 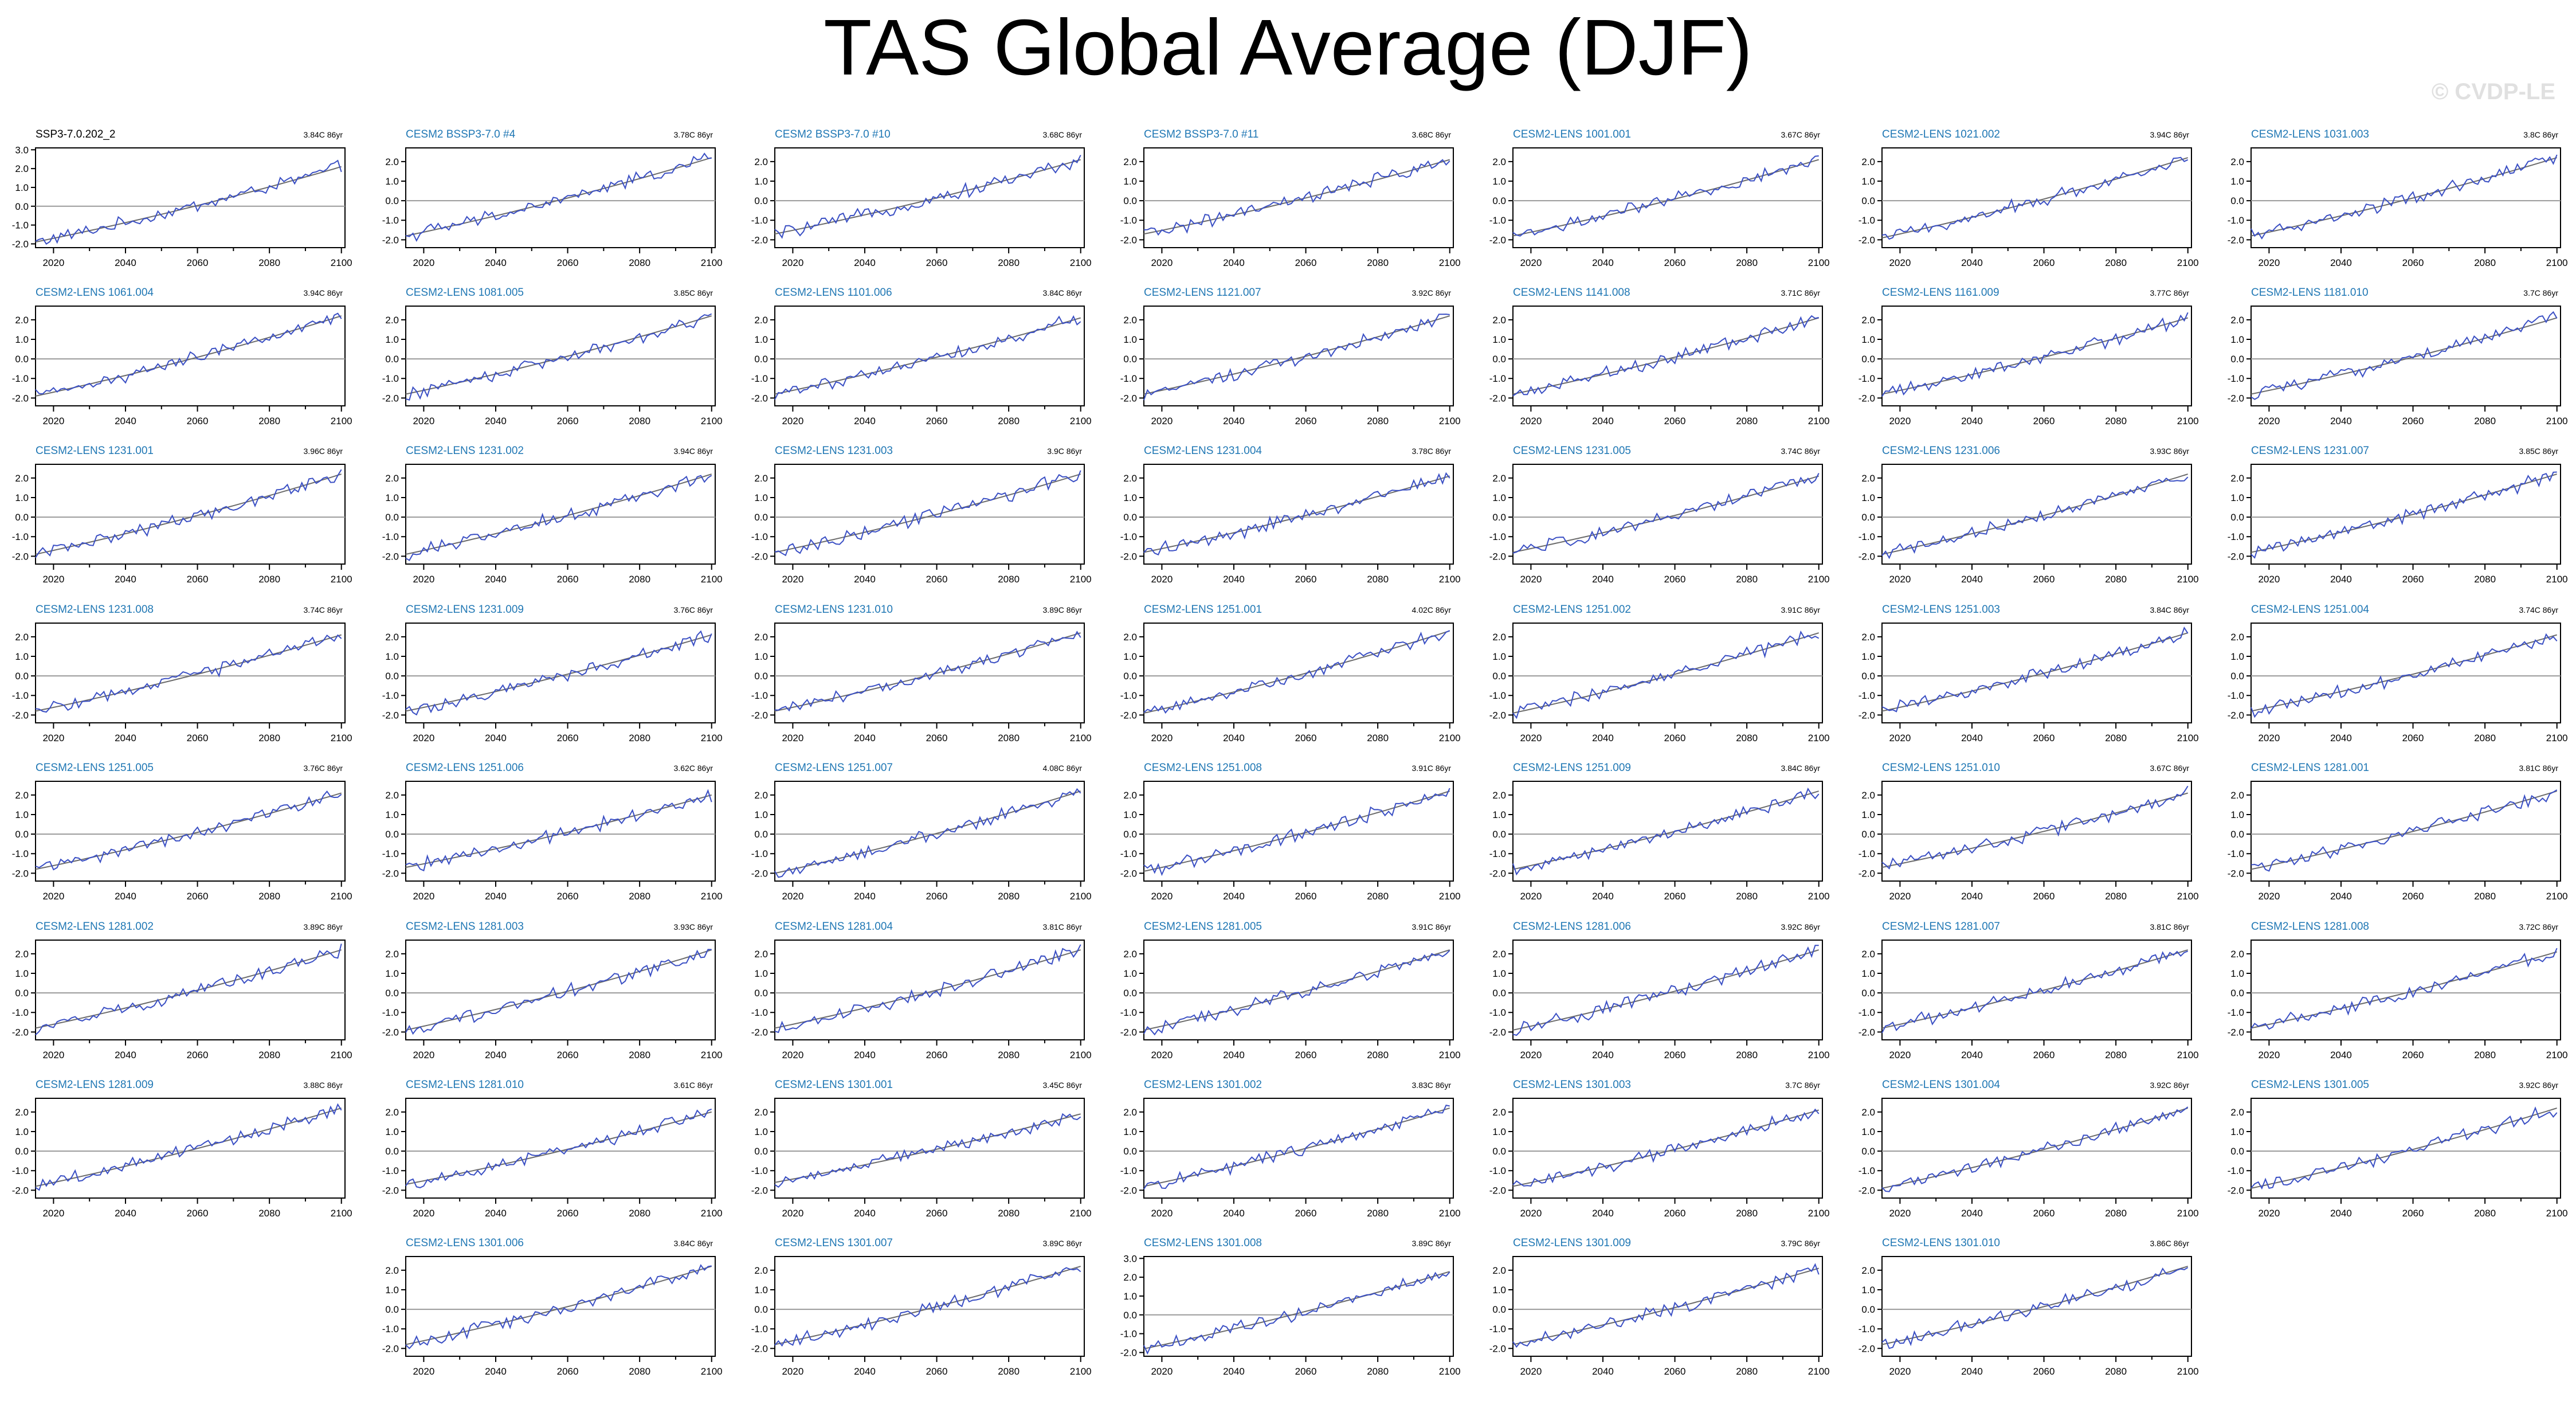 What do you see at coordinates (2539, 451) in the screenshot?
I see `trend-label: 3.85C 86yr` at bounding box center [2539, 451].